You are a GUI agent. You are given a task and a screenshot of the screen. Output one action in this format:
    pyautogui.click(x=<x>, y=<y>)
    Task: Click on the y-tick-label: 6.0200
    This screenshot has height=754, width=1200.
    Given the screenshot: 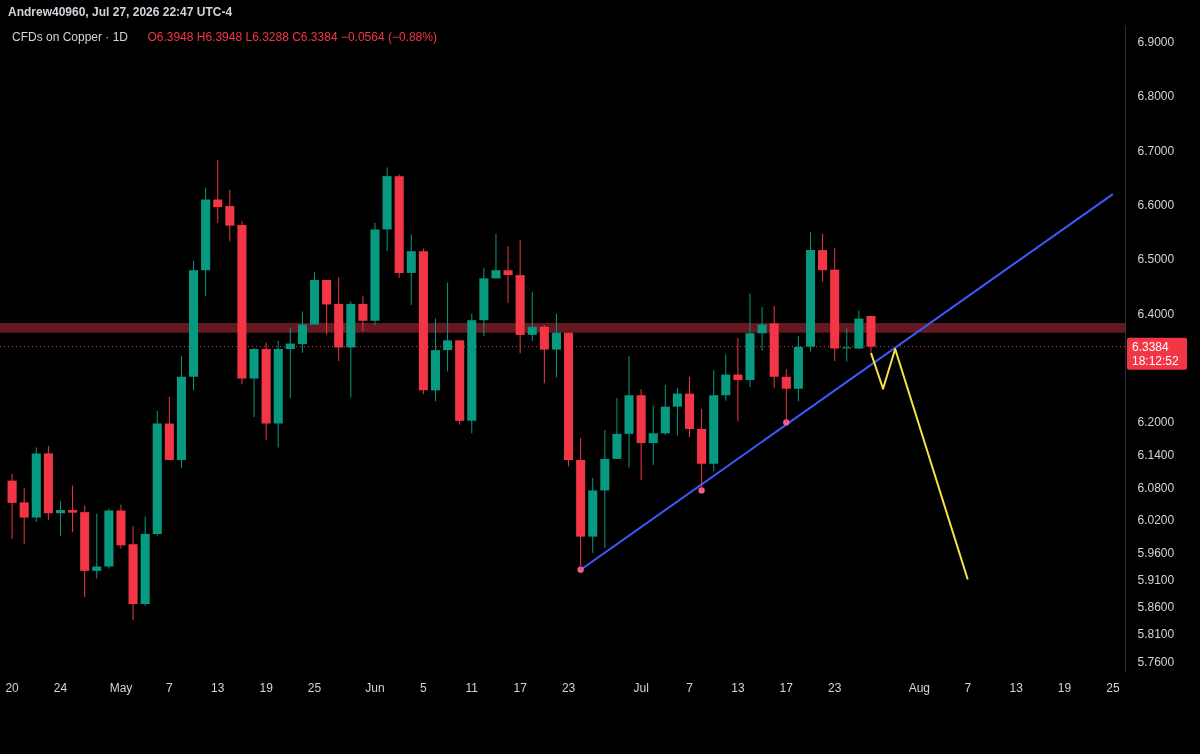 What is the action you would take?
    pyautogui.click(x=1156, y=520)
    